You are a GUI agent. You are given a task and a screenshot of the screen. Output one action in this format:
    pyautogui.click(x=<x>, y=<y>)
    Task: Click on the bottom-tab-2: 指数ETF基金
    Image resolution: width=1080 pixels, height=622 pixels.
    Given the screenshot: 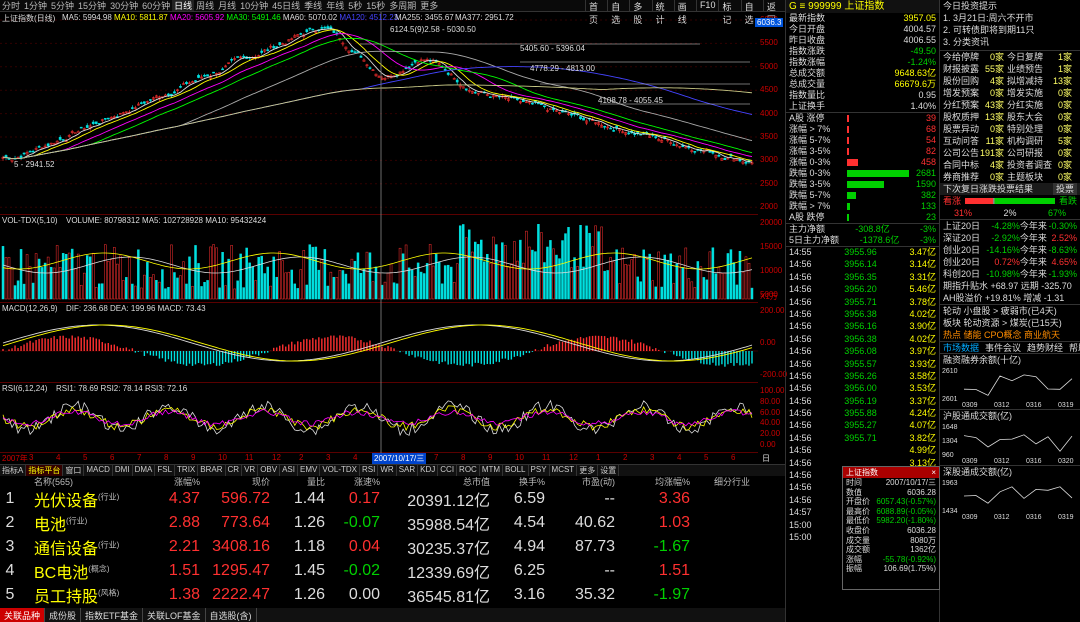 What is the action you would take?
    pyautogui.click(x=112, y=615)
    